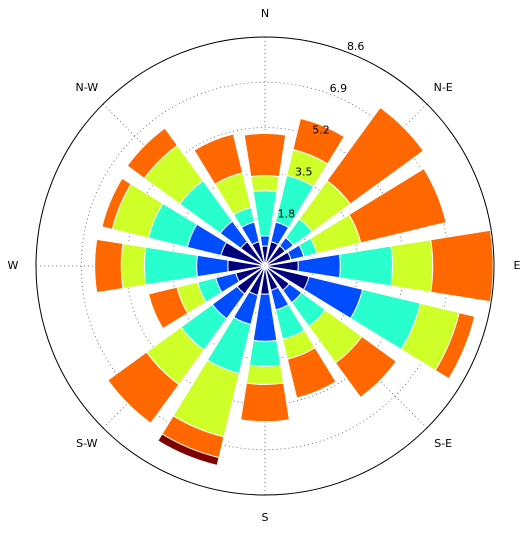  I want to click on direction-label: N, so click(265, 13).